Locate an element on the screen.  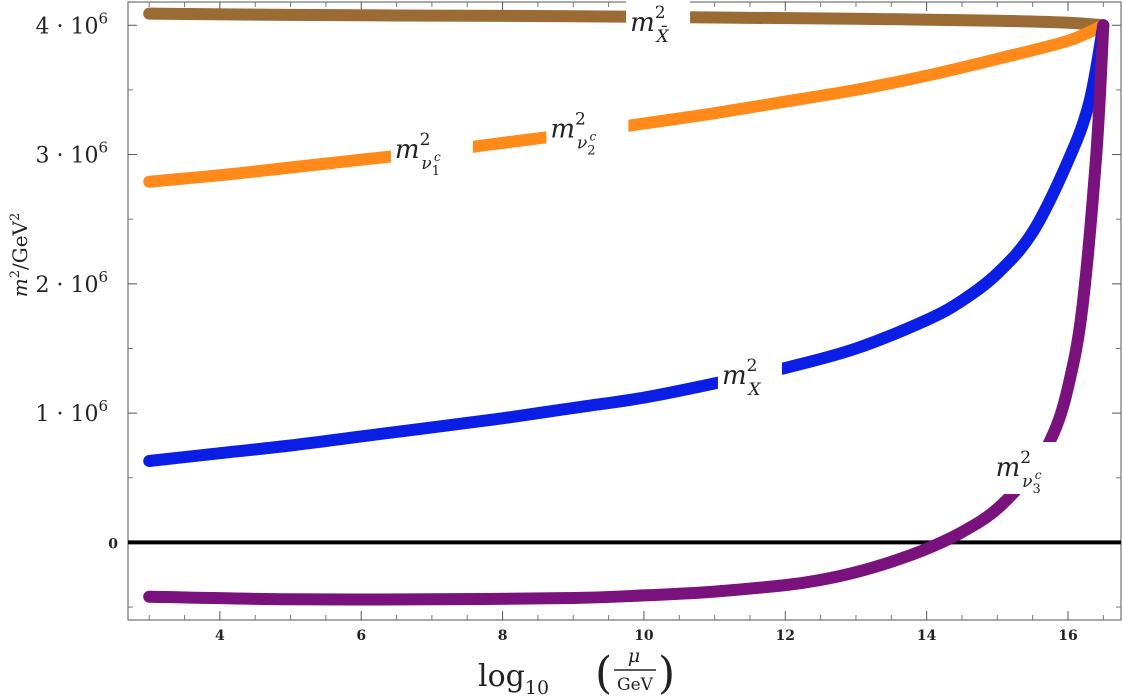
y-axis-label-m: m is located at coordinates (20, 287).